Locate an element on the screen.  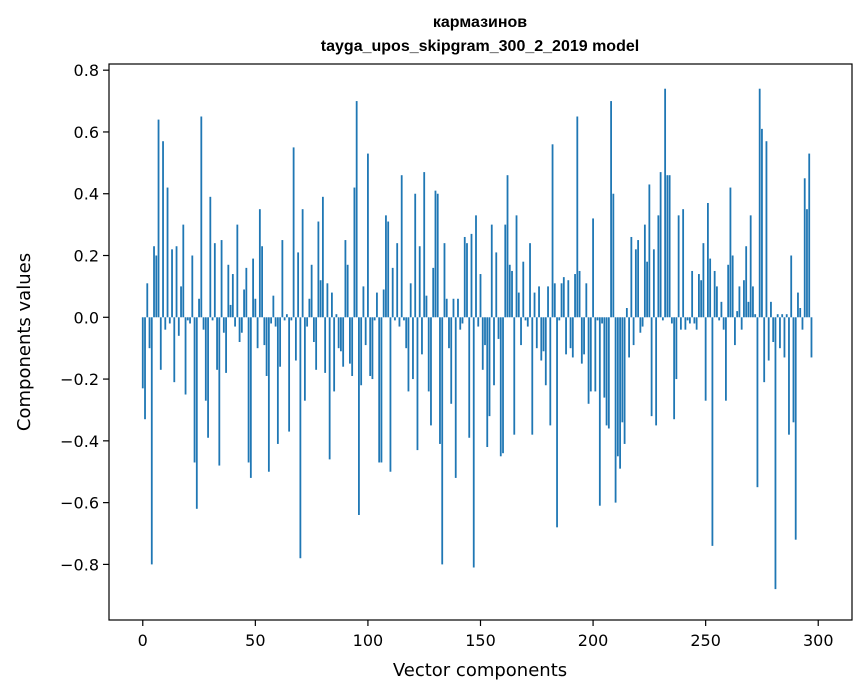
y-tick-label: −0.6 is located at coordinates (79, 503).